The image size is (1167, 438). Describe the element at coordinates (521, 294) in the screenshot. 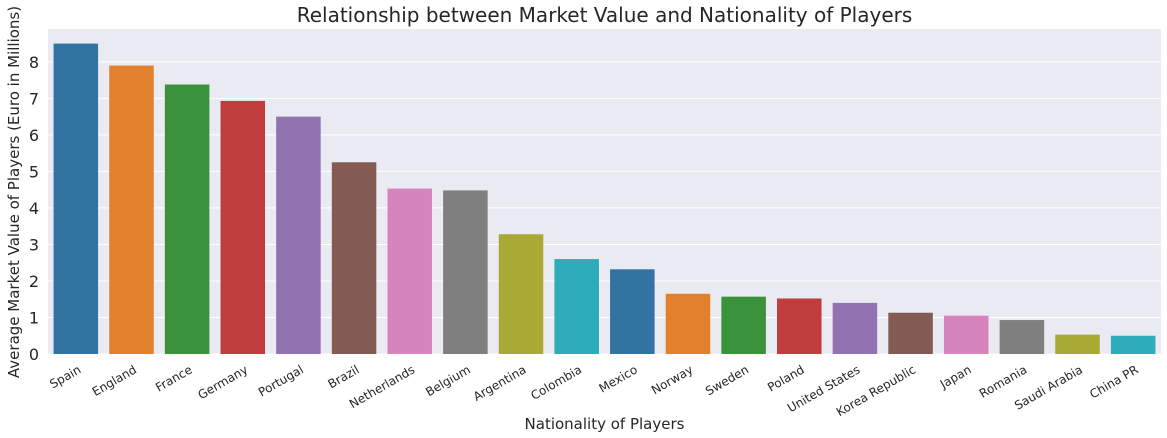

I see `bar-argentina` at that location.